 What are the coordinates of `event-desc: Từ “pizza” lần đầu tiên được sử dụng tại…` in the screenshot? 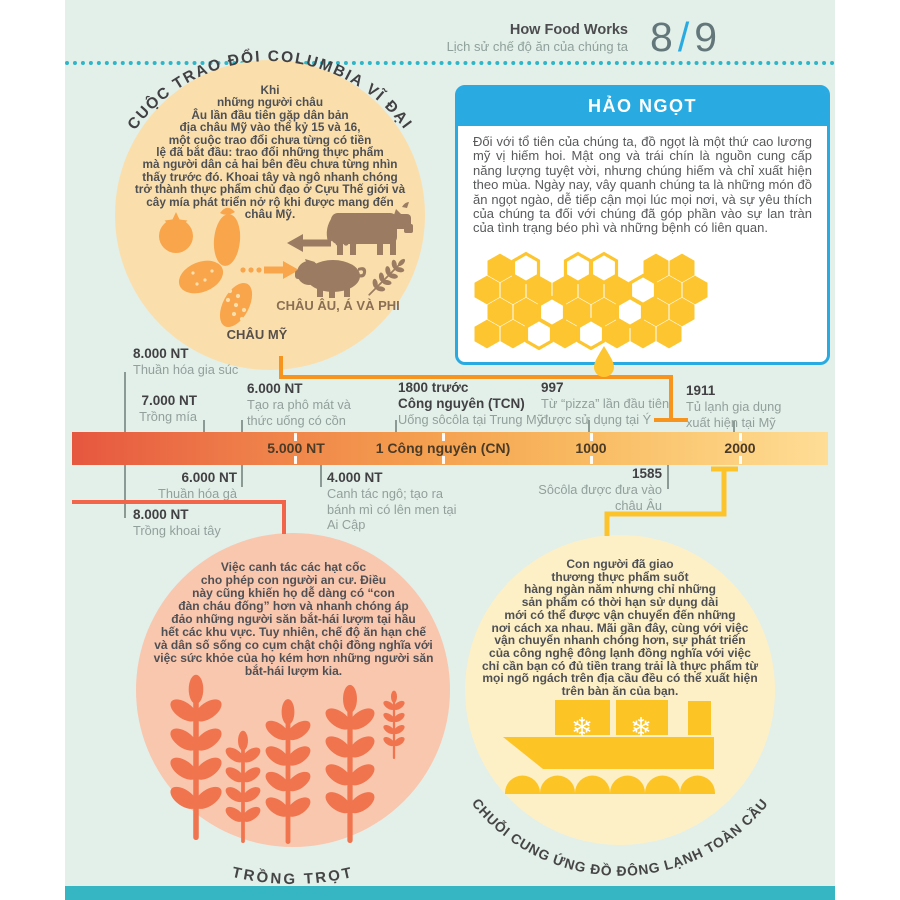 It's located at (605, 411).